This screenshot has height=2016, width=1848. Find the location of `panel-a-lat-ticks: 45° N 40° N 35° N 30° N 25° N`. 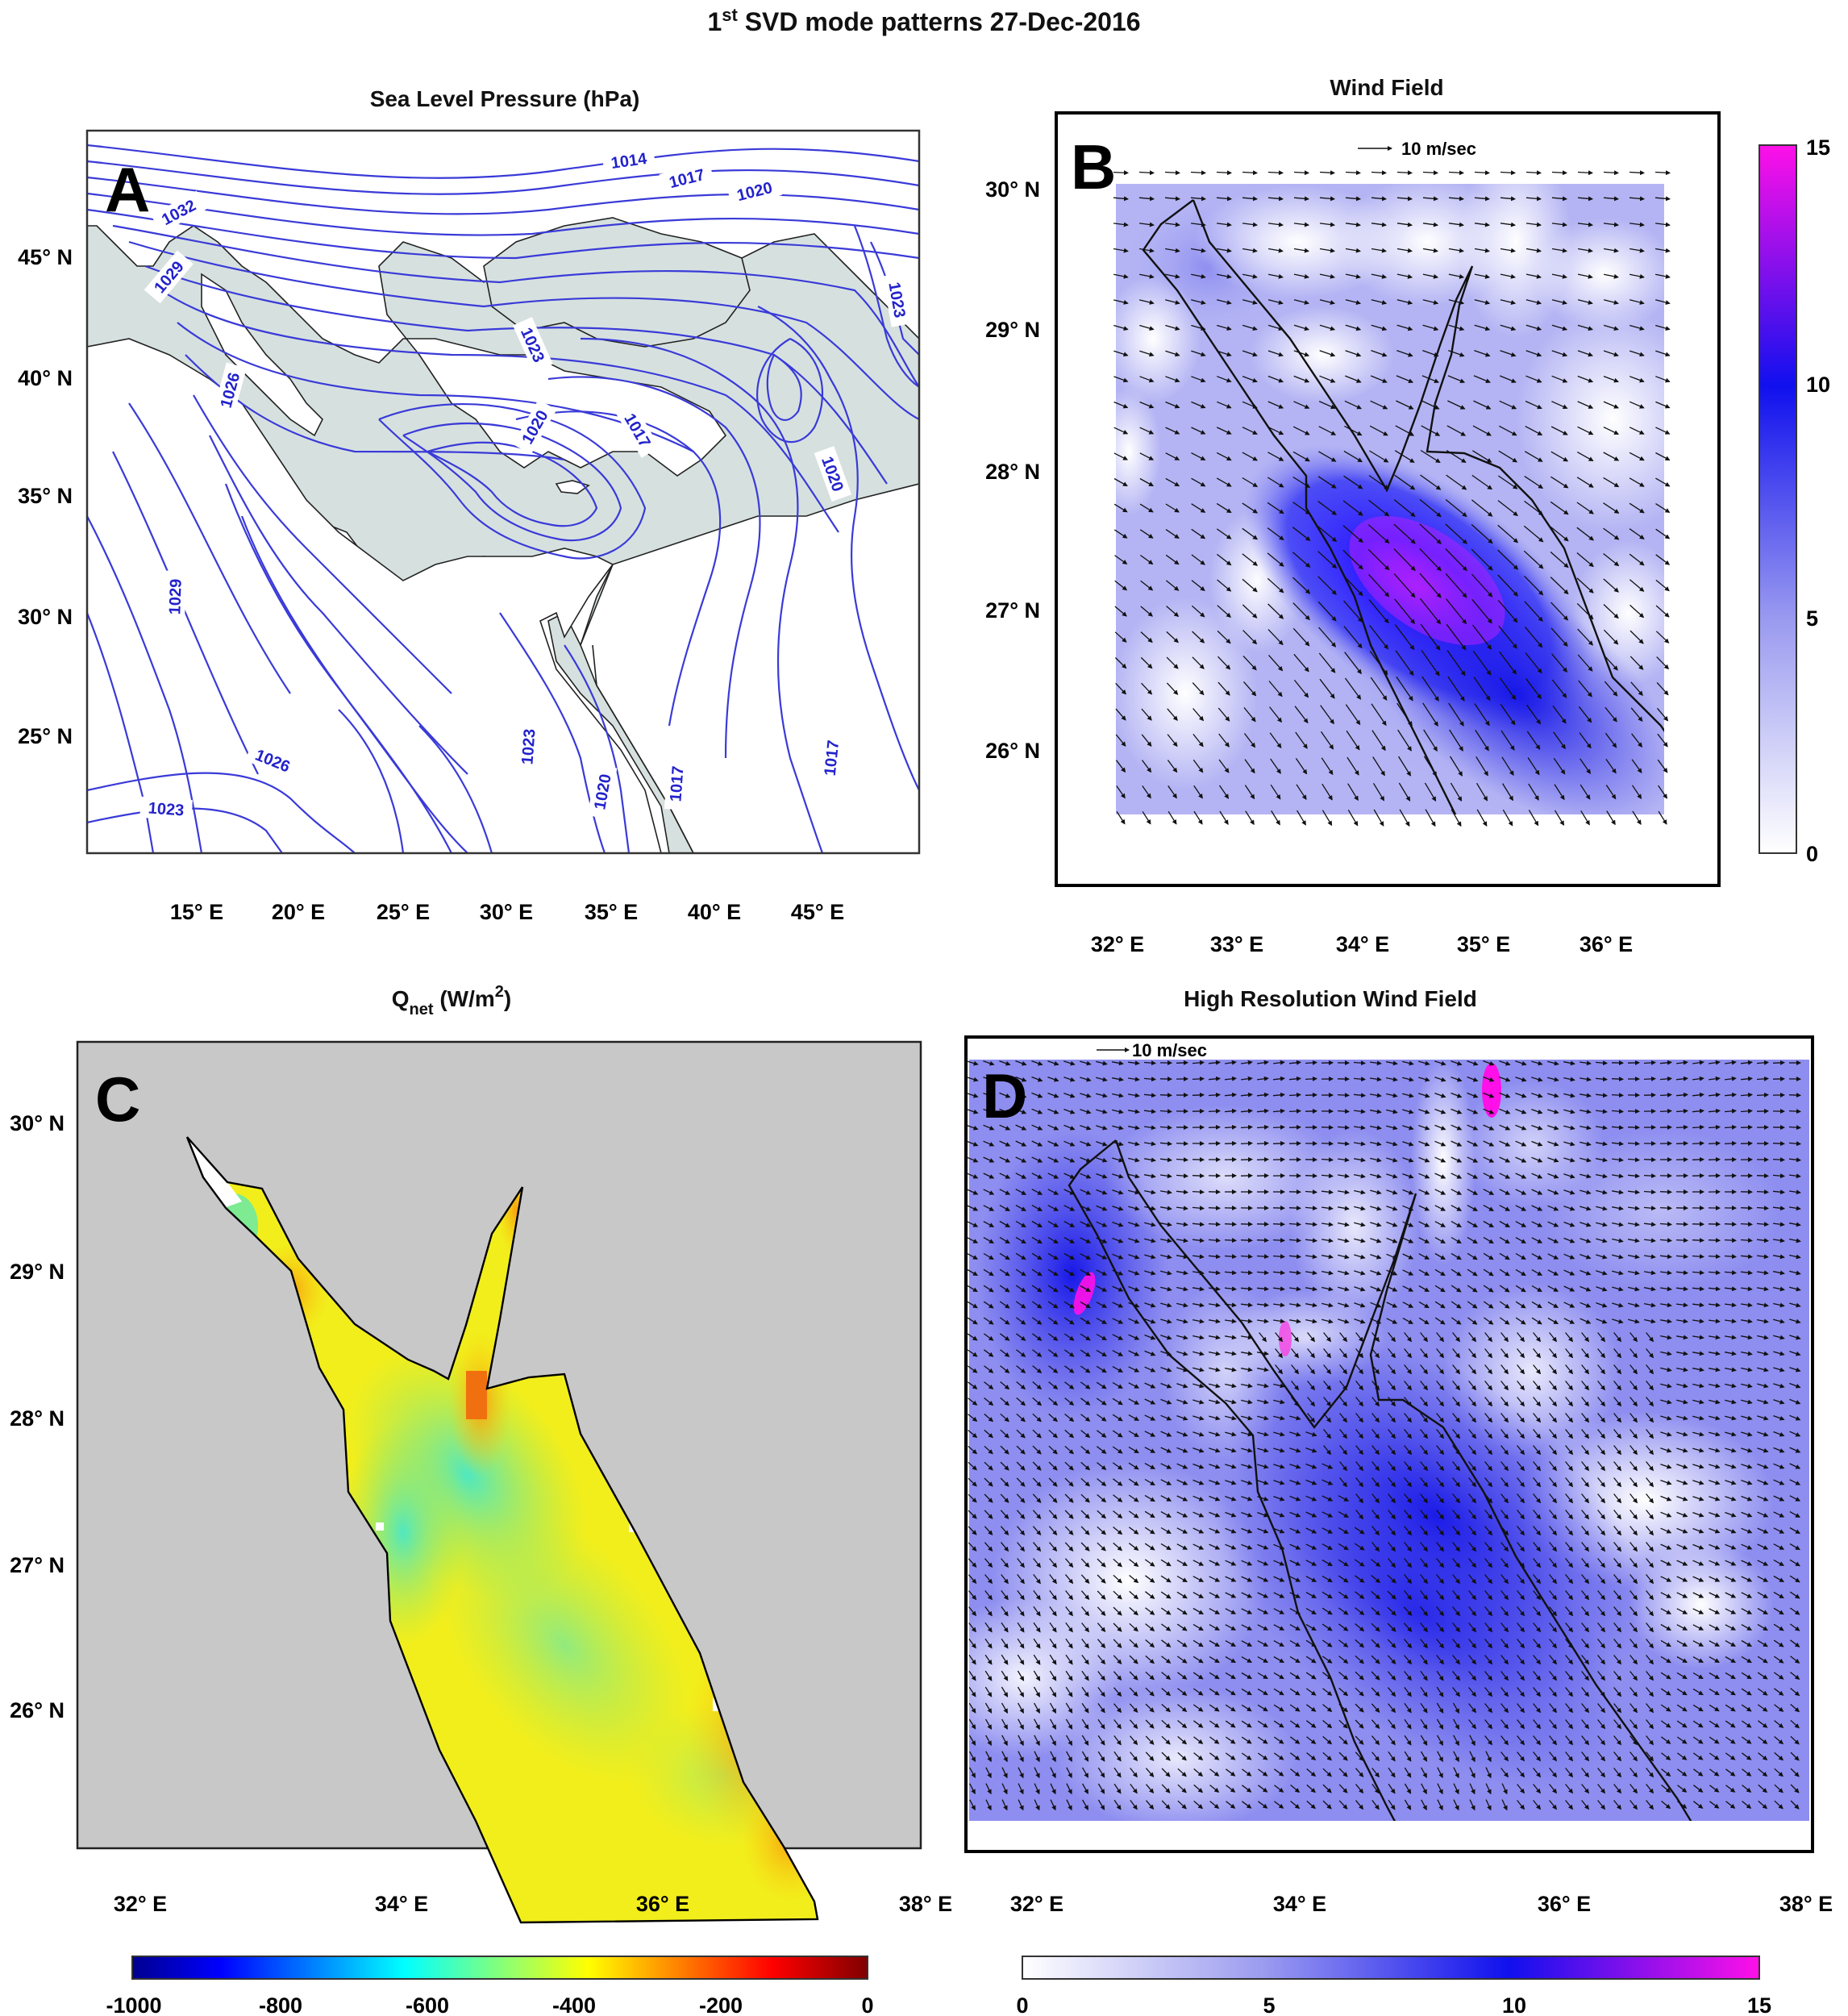

panel-a-lat-ticks: 45° N 40° N 35° N 30° N 25° N is located at coordinates (45, 497).